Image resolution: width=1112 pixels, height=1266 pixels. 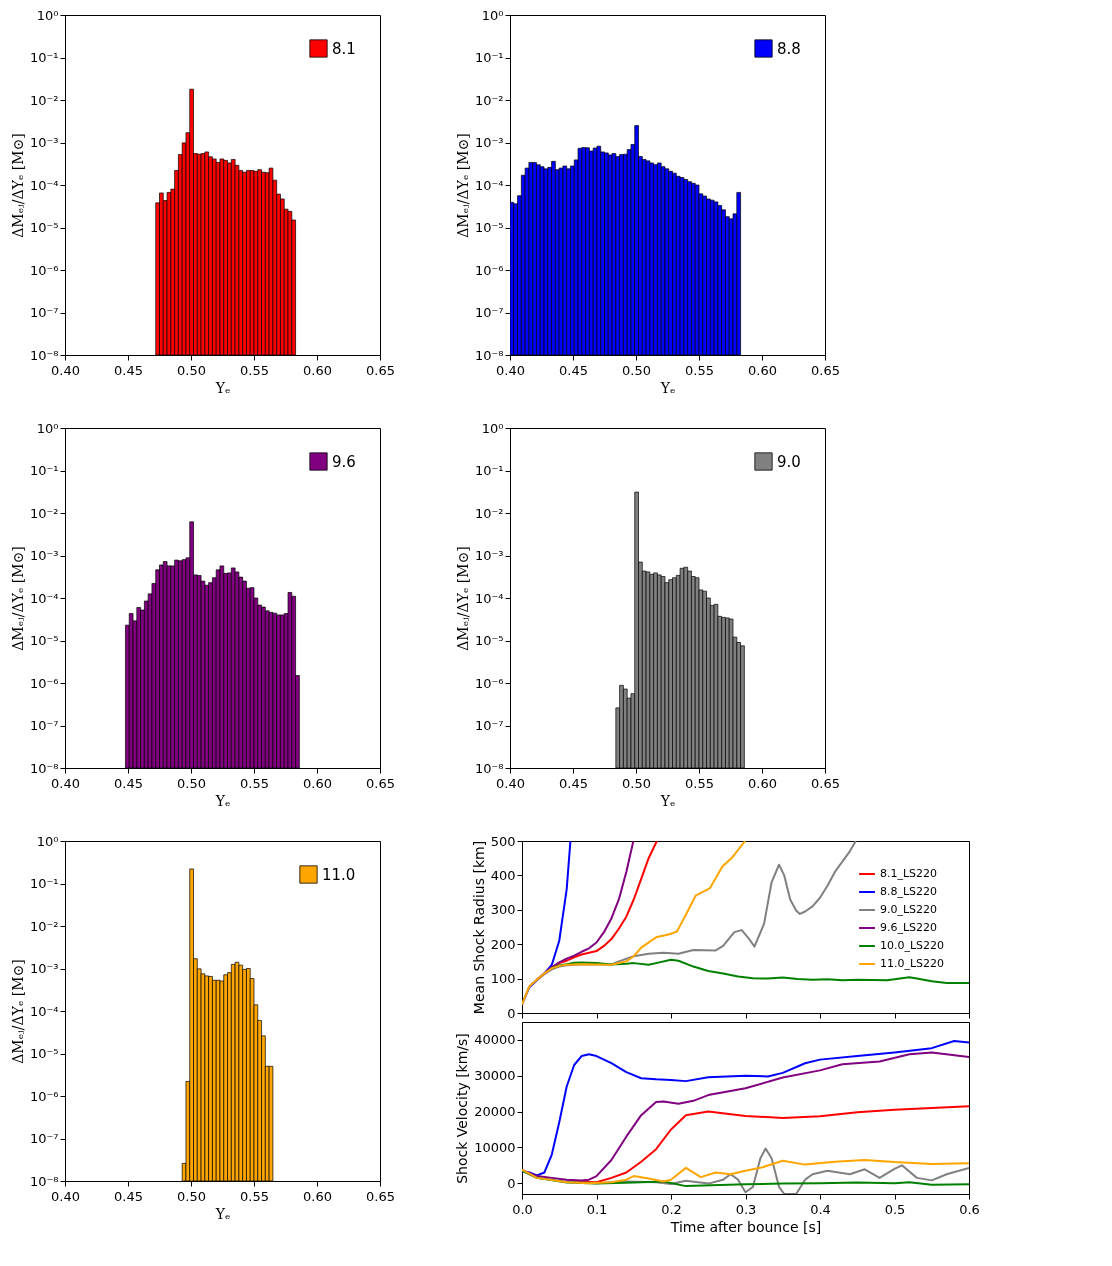 What do you see at coordinates (503, 979) in the screenshot?
I see `y-tick-label: 100` at bounding box center [503, 979].